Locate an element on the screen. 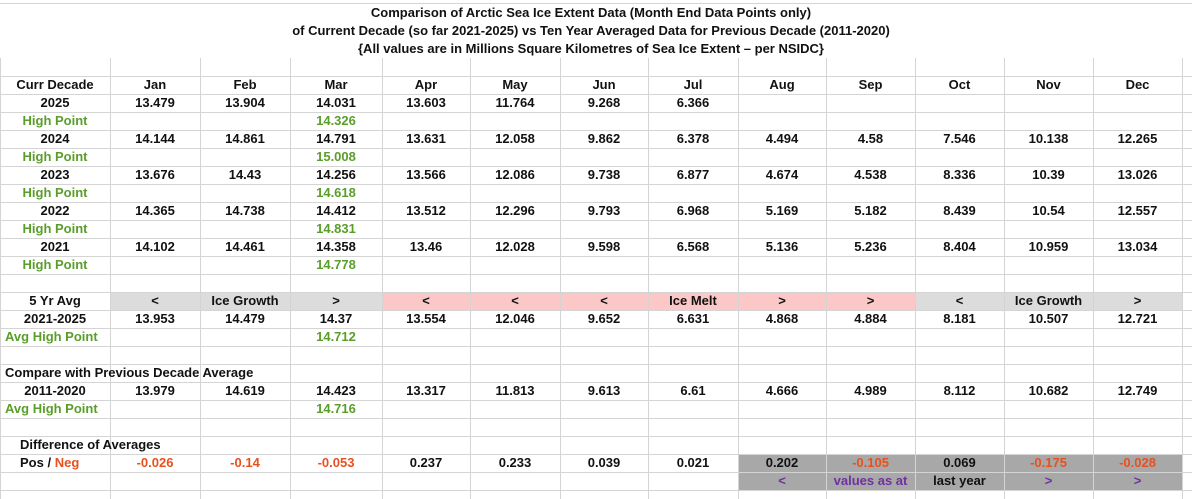  cell-value: 14.358 is located at coordinates (336, 246).